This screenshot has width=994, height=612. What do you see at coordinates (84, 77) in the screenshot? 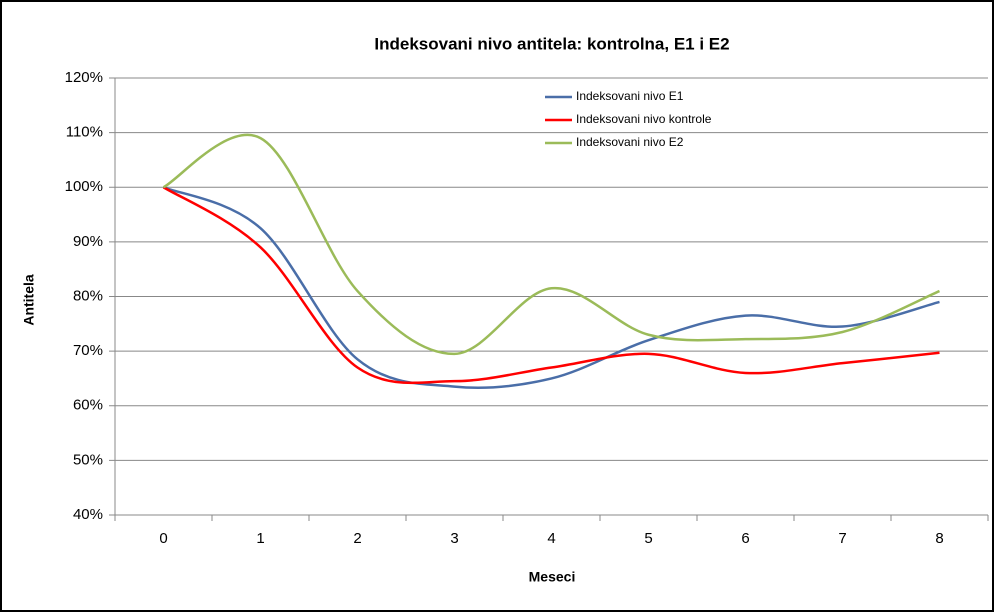
I see `y-tick-label: 120%` at bounding box center [84, 77].